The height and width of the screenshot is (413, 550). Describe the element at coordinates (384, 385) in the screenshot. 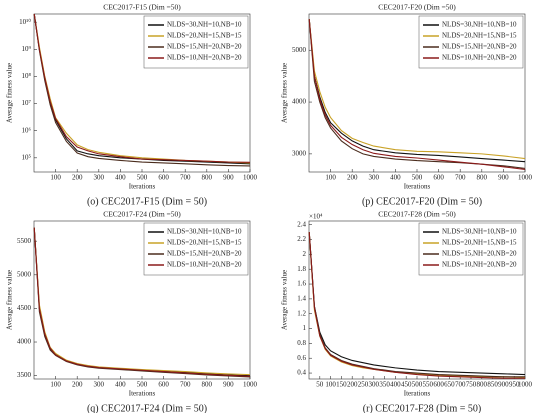

I see `x-tick-label: 350` at that location.